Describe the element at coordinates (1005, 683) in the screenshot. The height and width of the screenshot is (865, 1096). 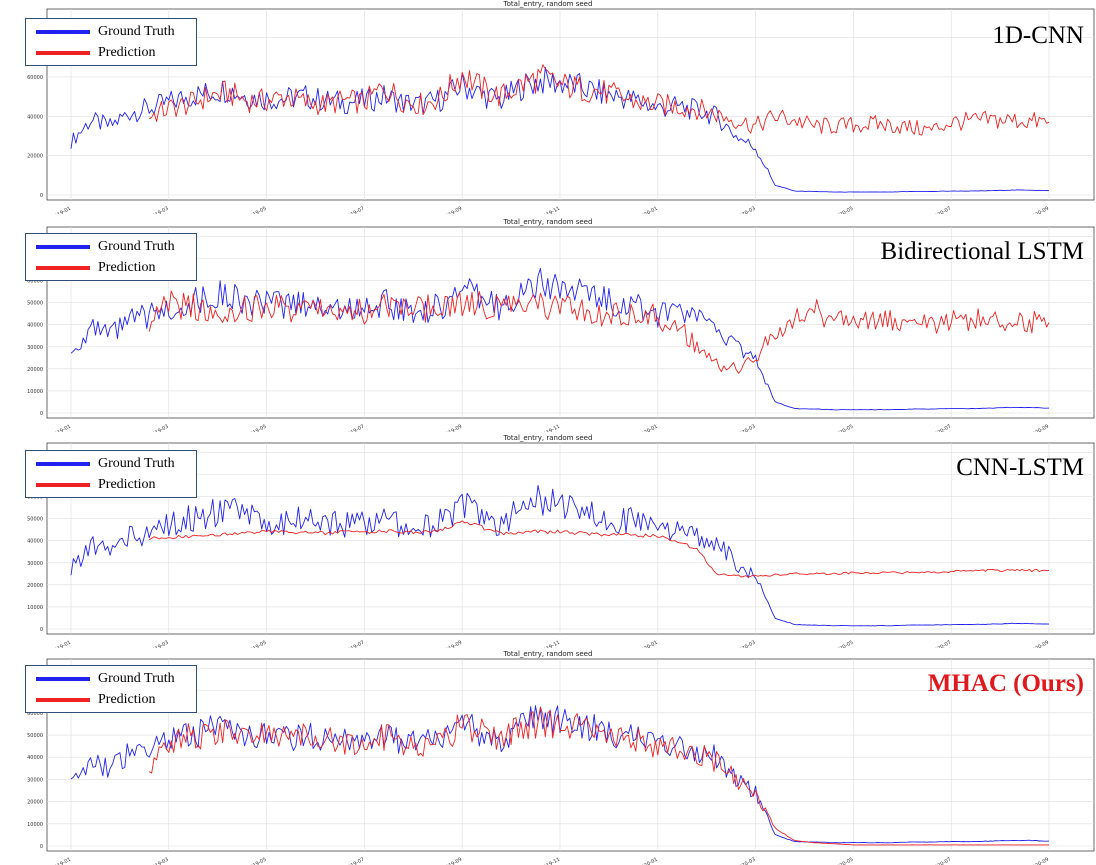
I see `model-label: MHAC (Ours)` at that location.